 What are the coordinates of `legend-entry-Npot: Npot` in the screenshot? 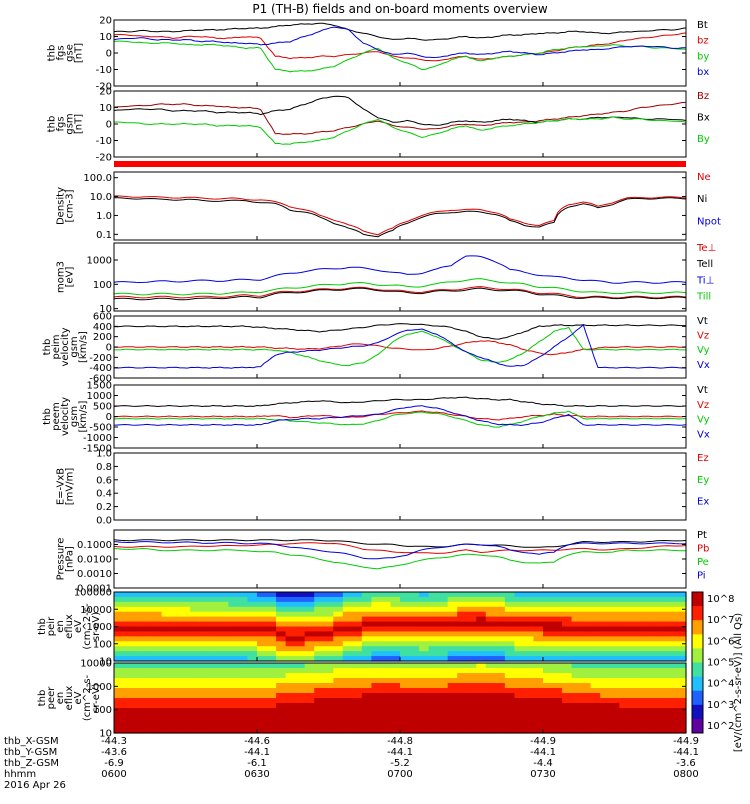 It's located at (709, 221).